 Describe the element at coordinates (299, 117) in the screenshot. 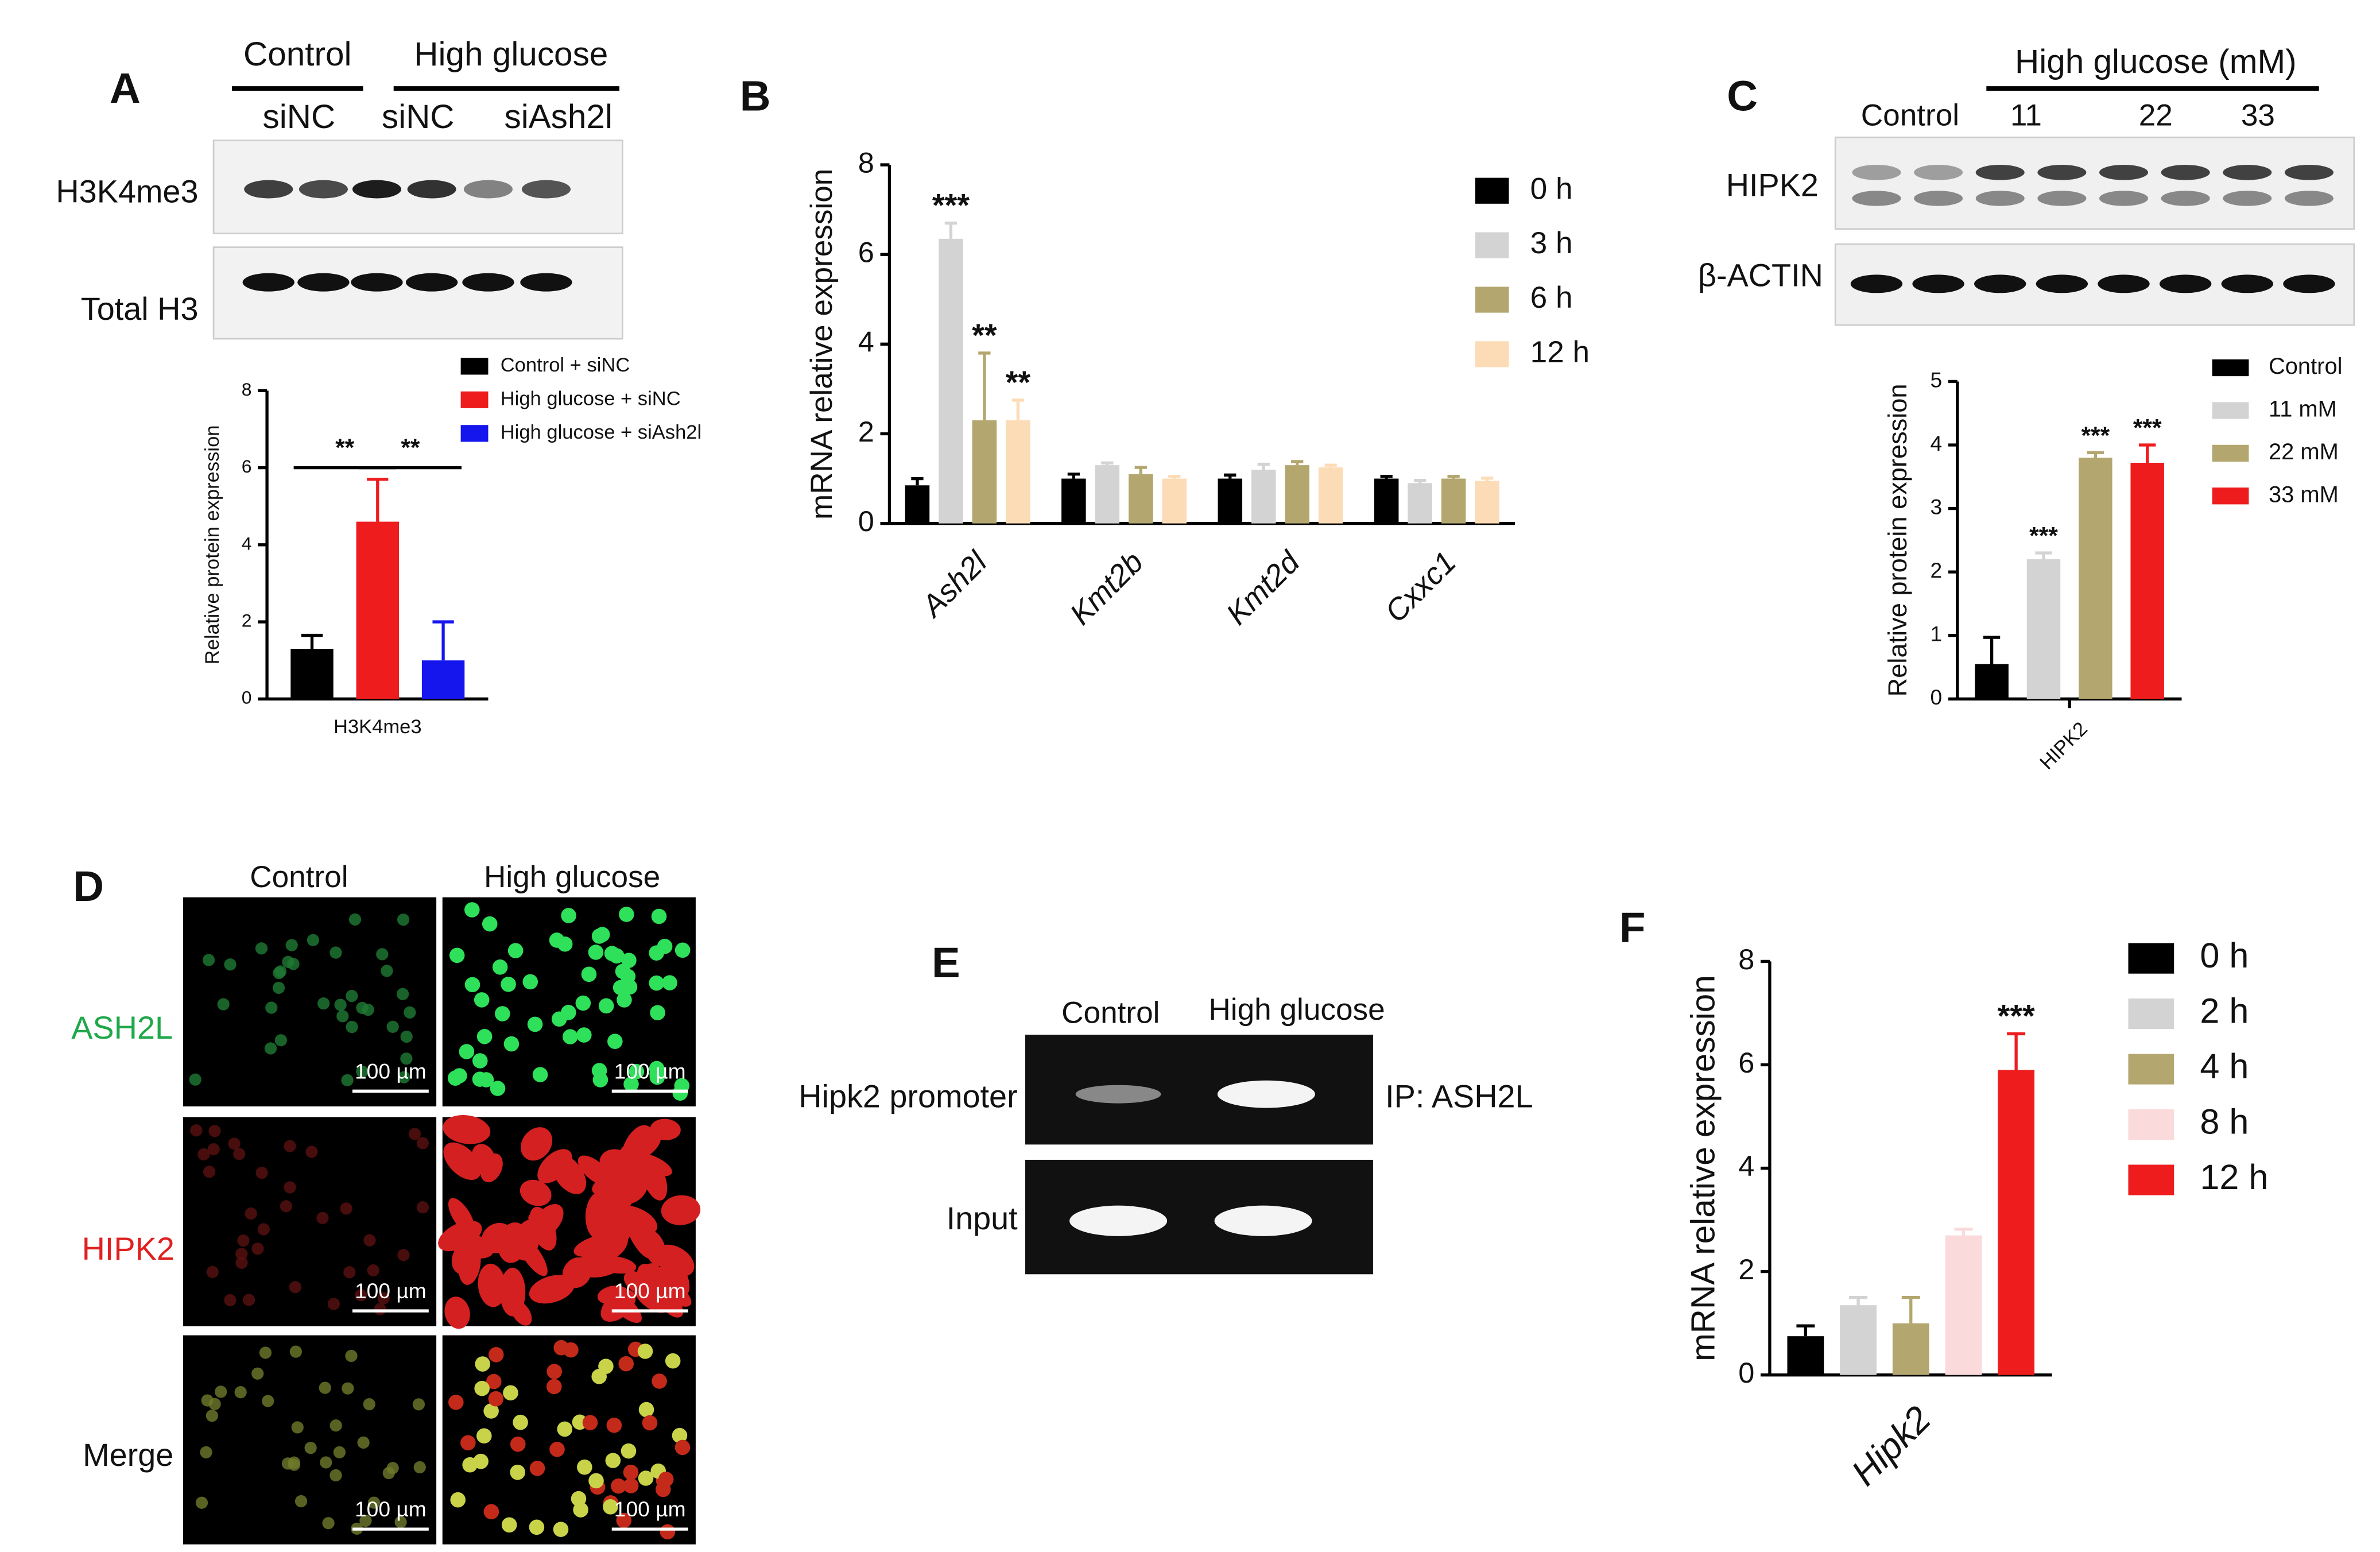

I see `lane-label: siNC` at that location.